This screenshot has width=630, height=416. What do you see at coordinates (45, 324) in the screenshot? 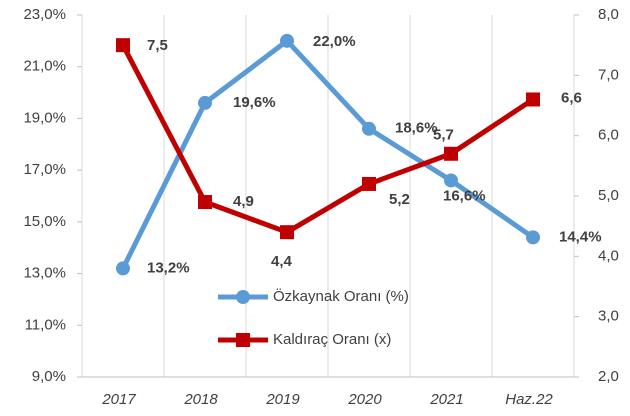
I see `y-tick-label: 11,0%` at bounding box center [45, 324].